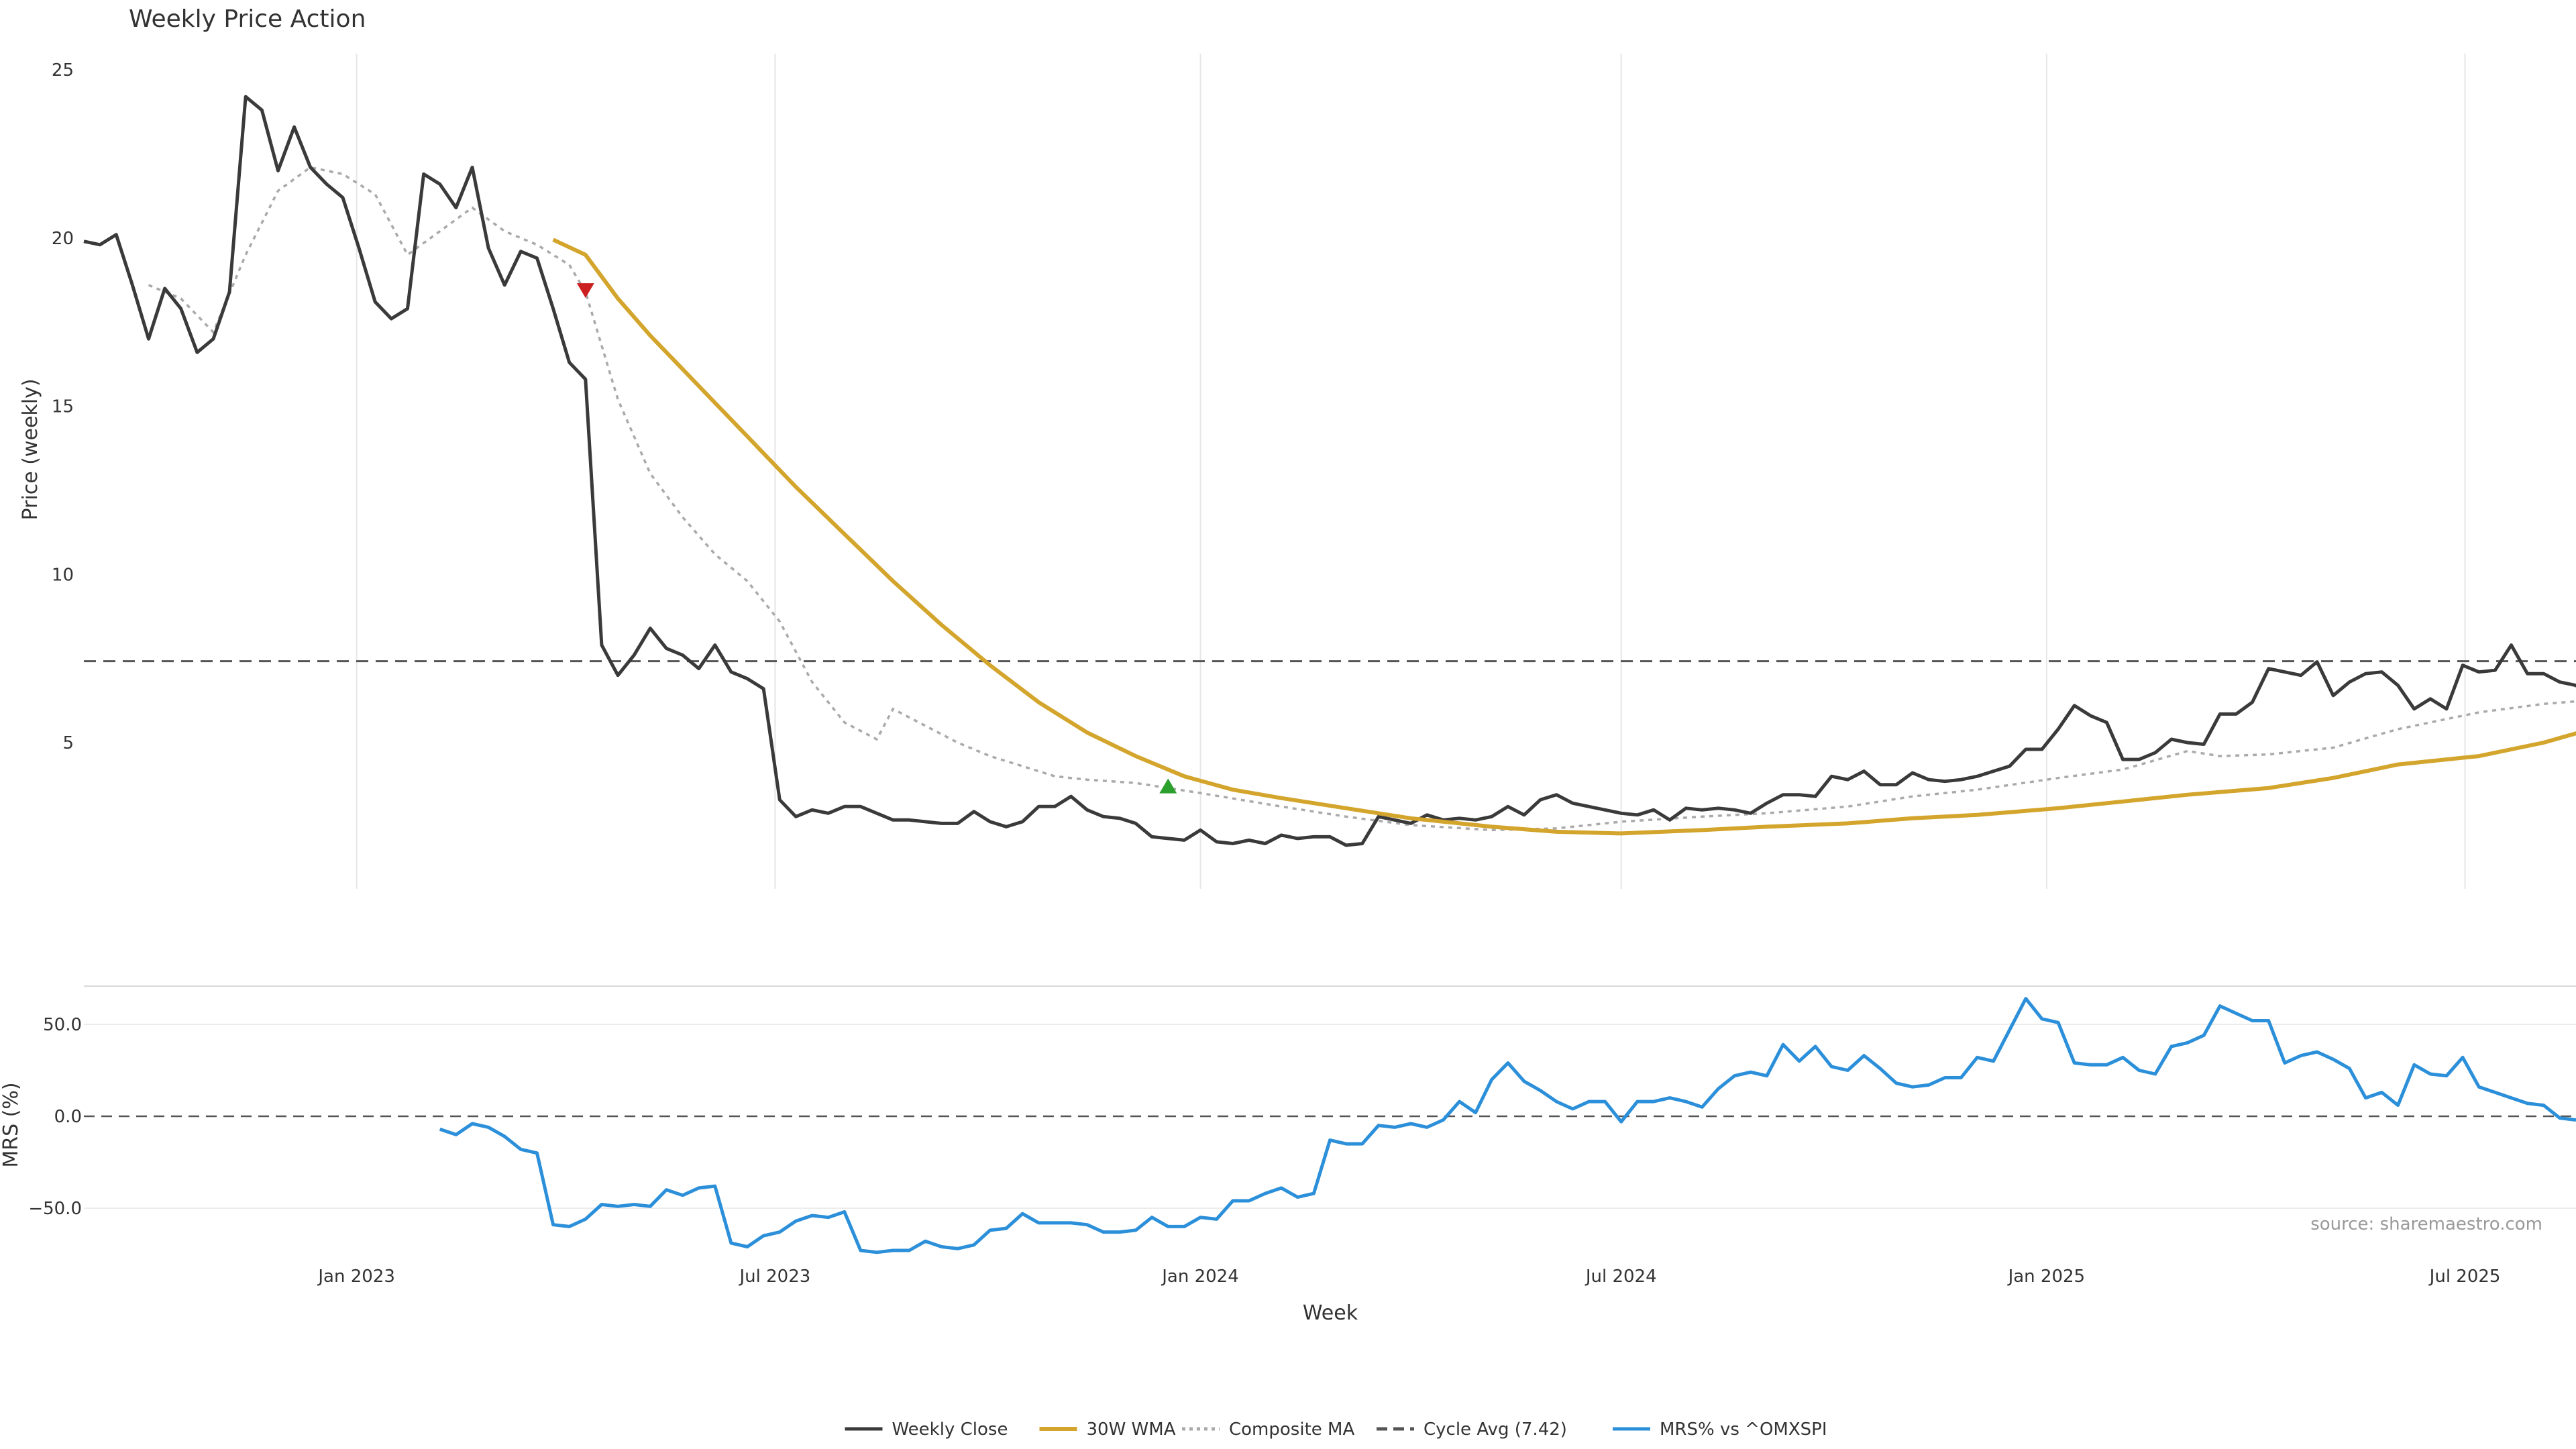 This screenshot has height=1449, width=2576. What do you see at coordinates (1495, 1429) in the screenshot?
I see `legend-label: Cycle Avg (7.42)` at bounding box center [1495, 1429].